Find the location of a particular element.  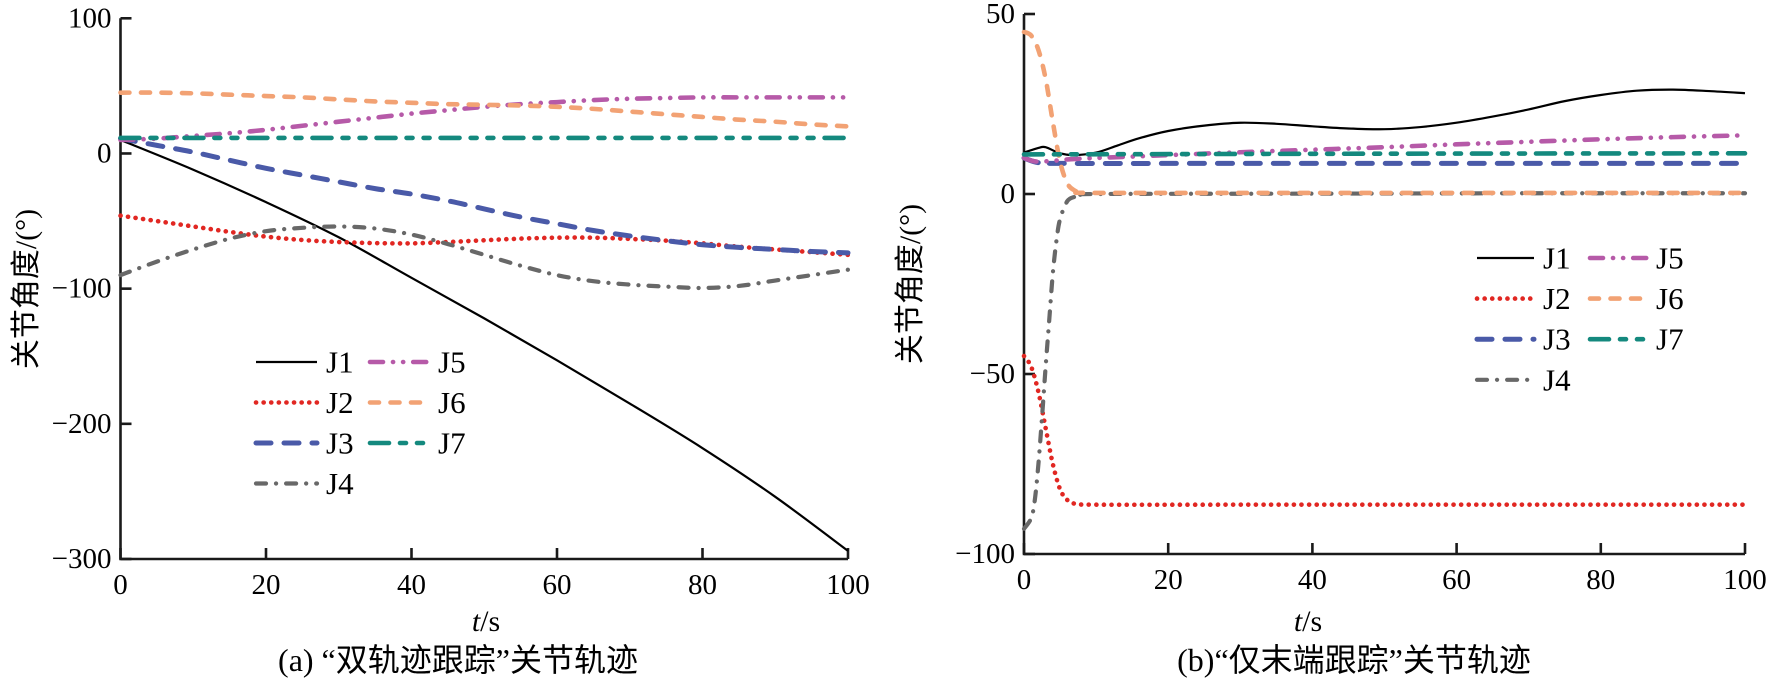

chart-a-y-axis-label: 关节角度/(°) is located at coordinates (26, 289).